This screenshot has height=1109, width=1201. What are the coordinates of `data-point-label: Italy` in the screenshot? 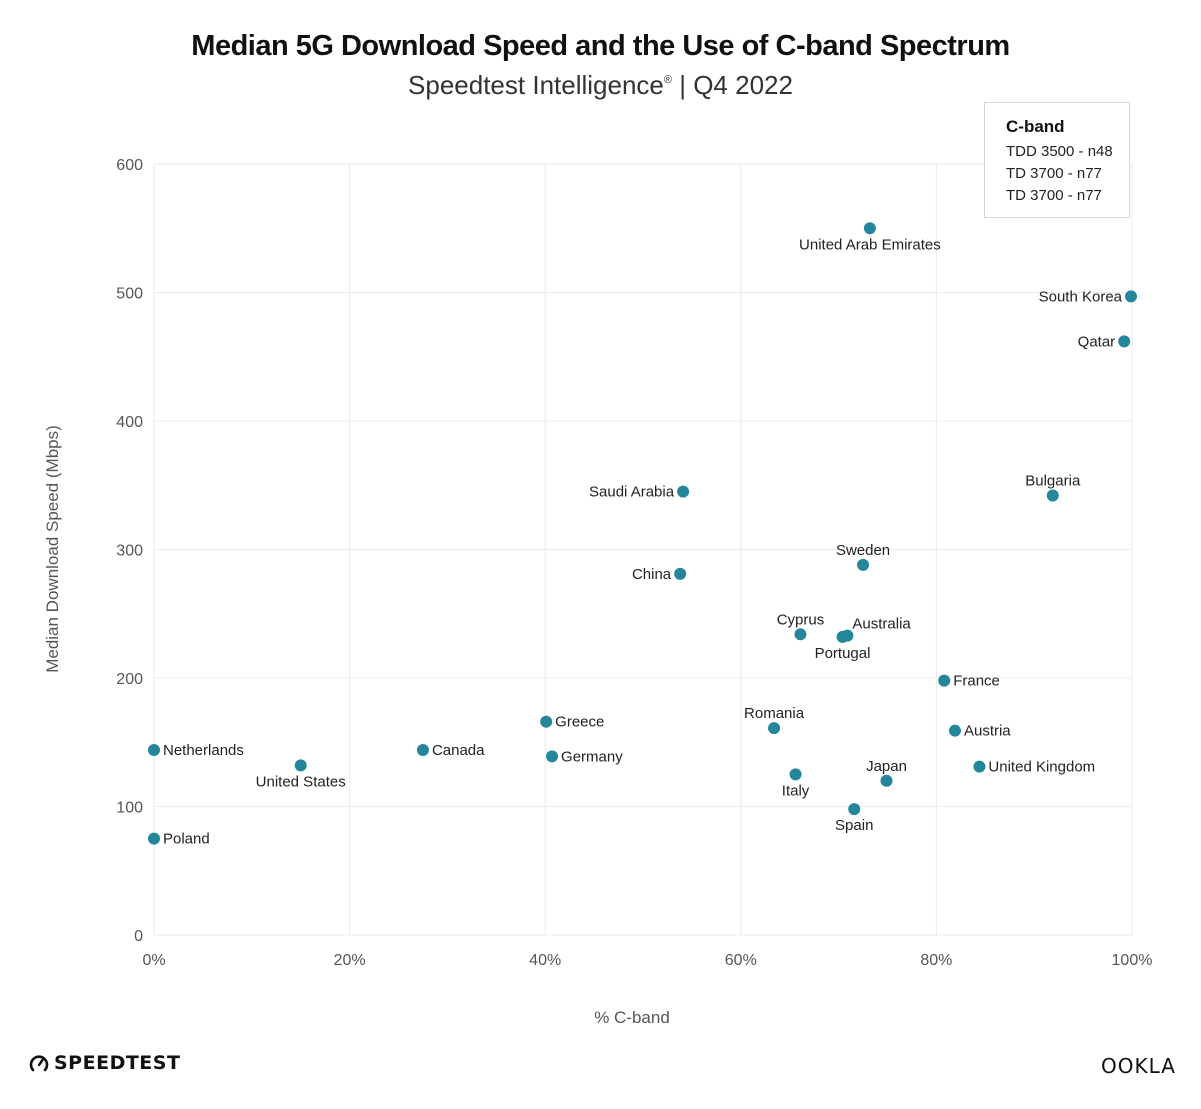 It's located at (796, 790).